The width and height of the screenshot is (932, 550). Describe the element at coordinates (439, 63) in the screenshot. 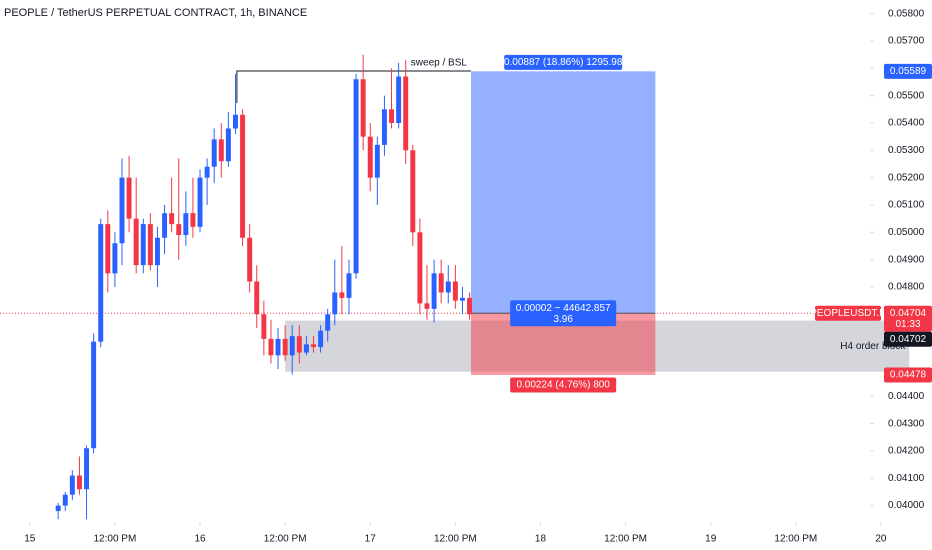

I see `sweep-label: sweep / BSL` at that location.